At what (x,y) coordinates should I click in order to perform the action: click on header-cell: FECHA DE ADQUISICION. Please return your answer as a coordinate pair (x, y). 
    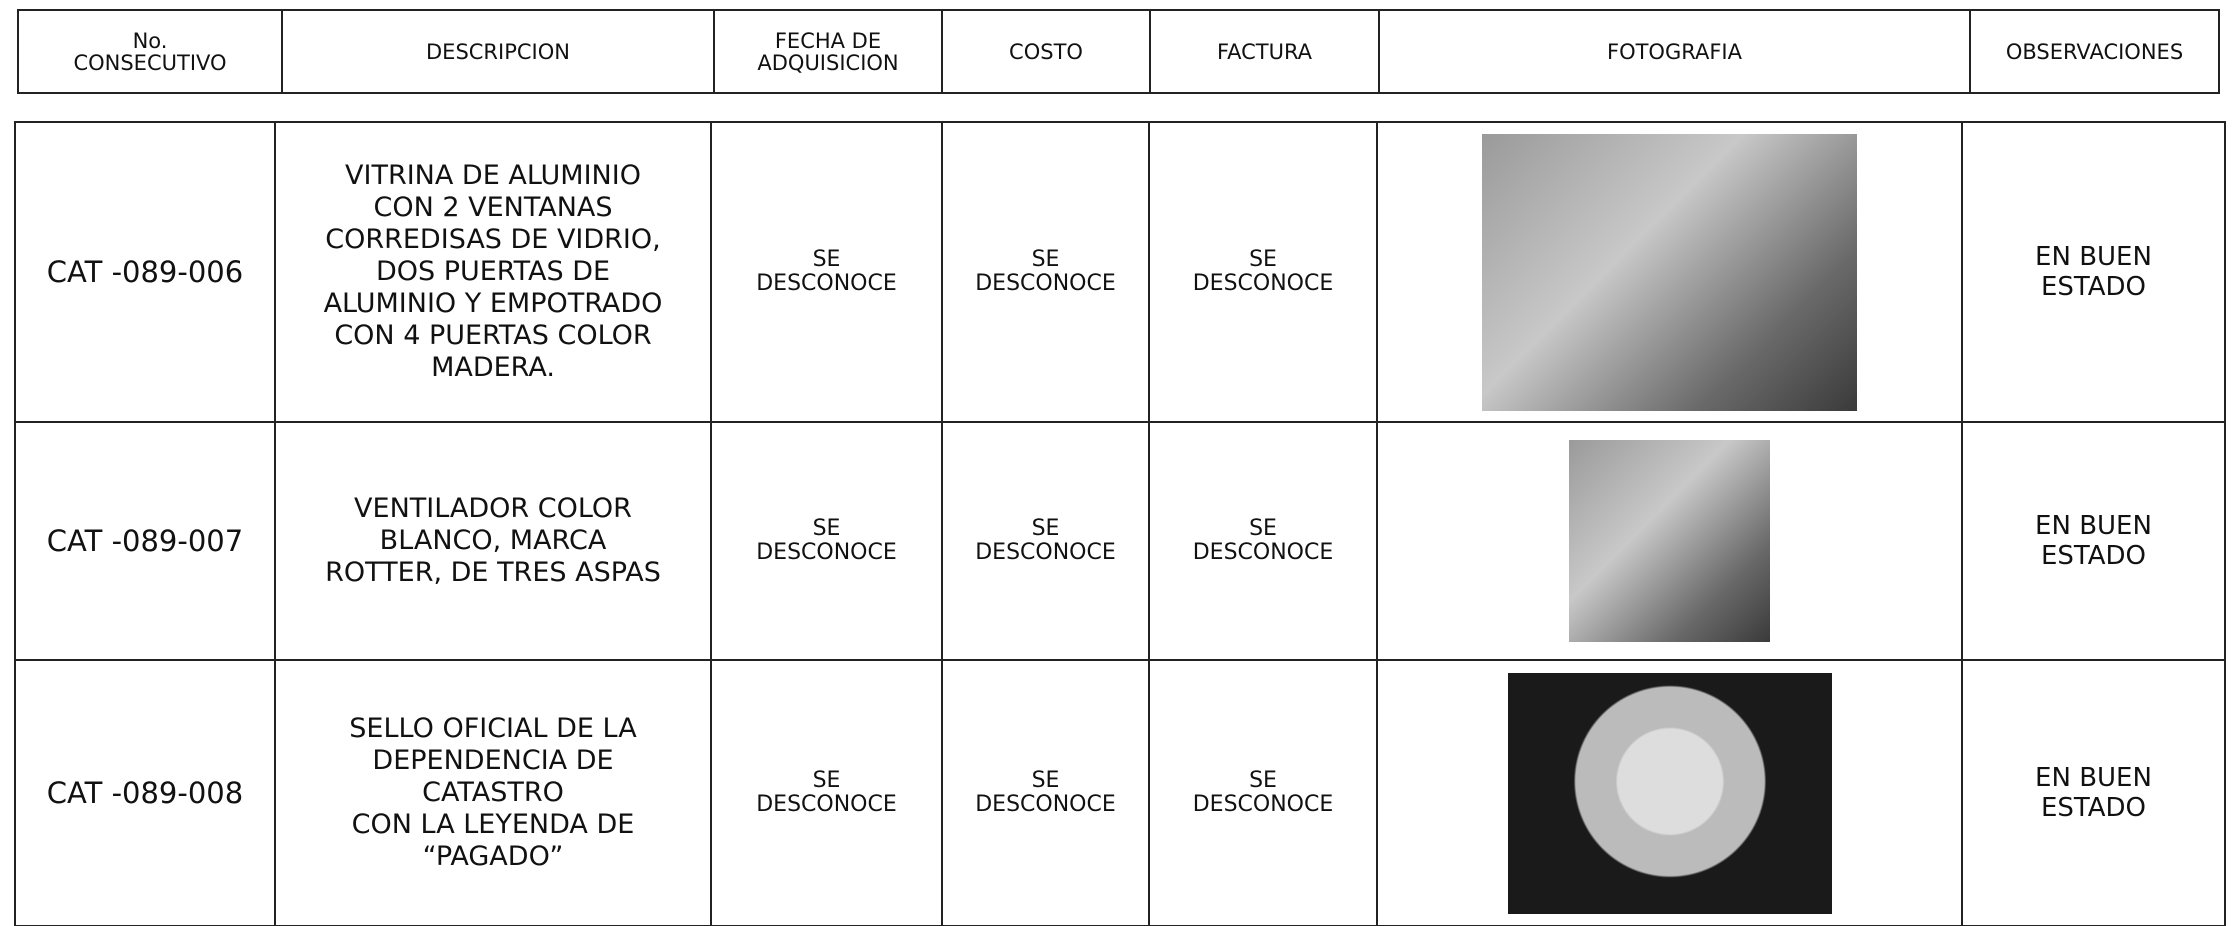
    Looking at the image, I should click on (828, 51).